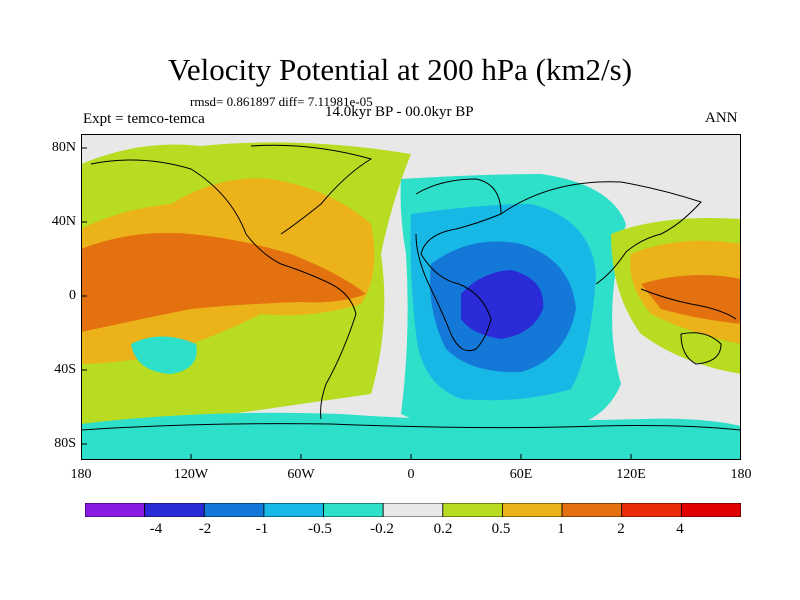 Image resolution: width=800 pixels, height=600 pixels. I want to click on colorbar-label-m4: -4, so click(156, 529).